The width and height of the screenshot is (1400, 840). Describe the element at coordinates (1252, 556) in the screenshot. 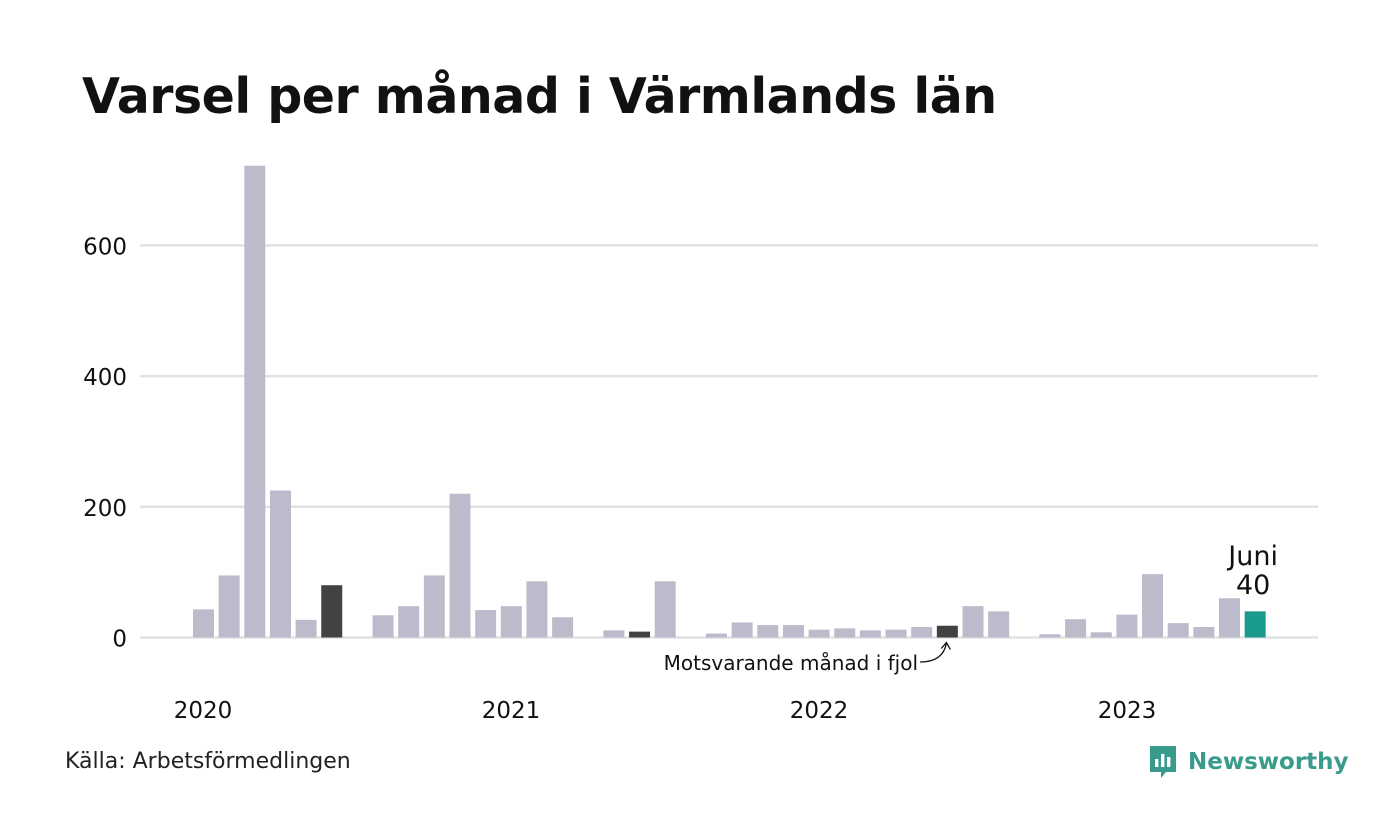

I see `current-month-label: Juni` at that location.